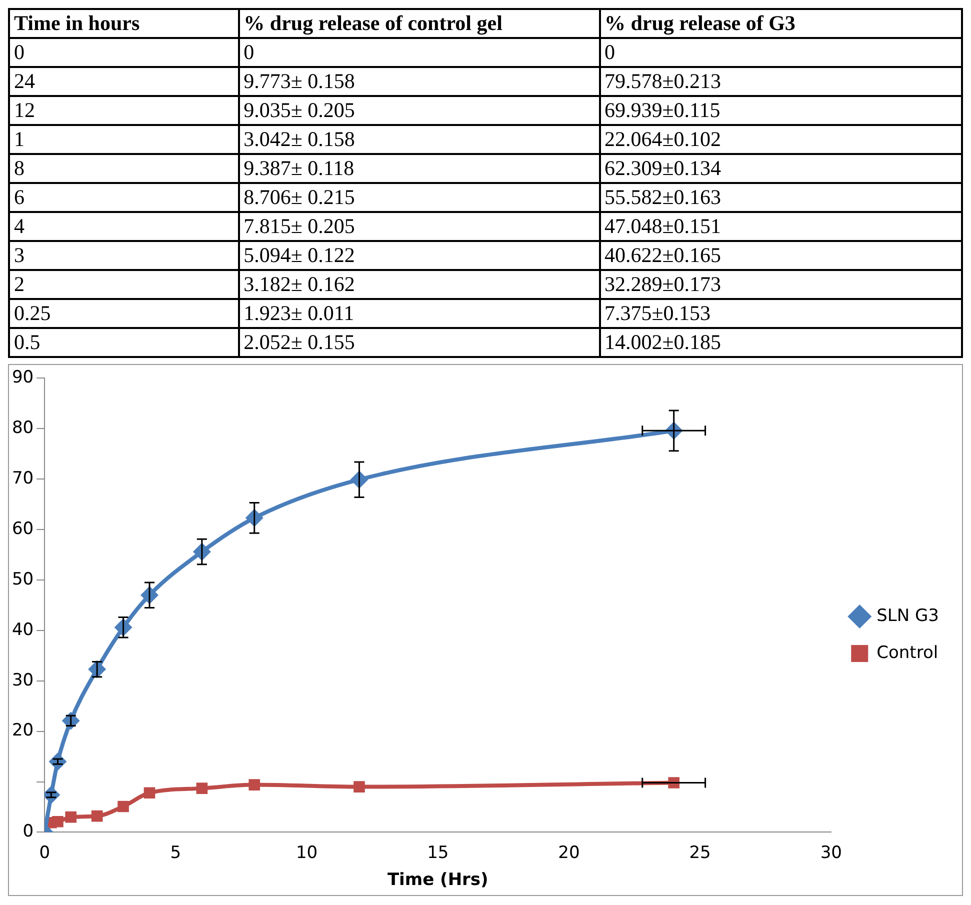  Describe the element at coordinates (419, 197) in the screenshot. I see `text: 8.706± 0.215` at that location.